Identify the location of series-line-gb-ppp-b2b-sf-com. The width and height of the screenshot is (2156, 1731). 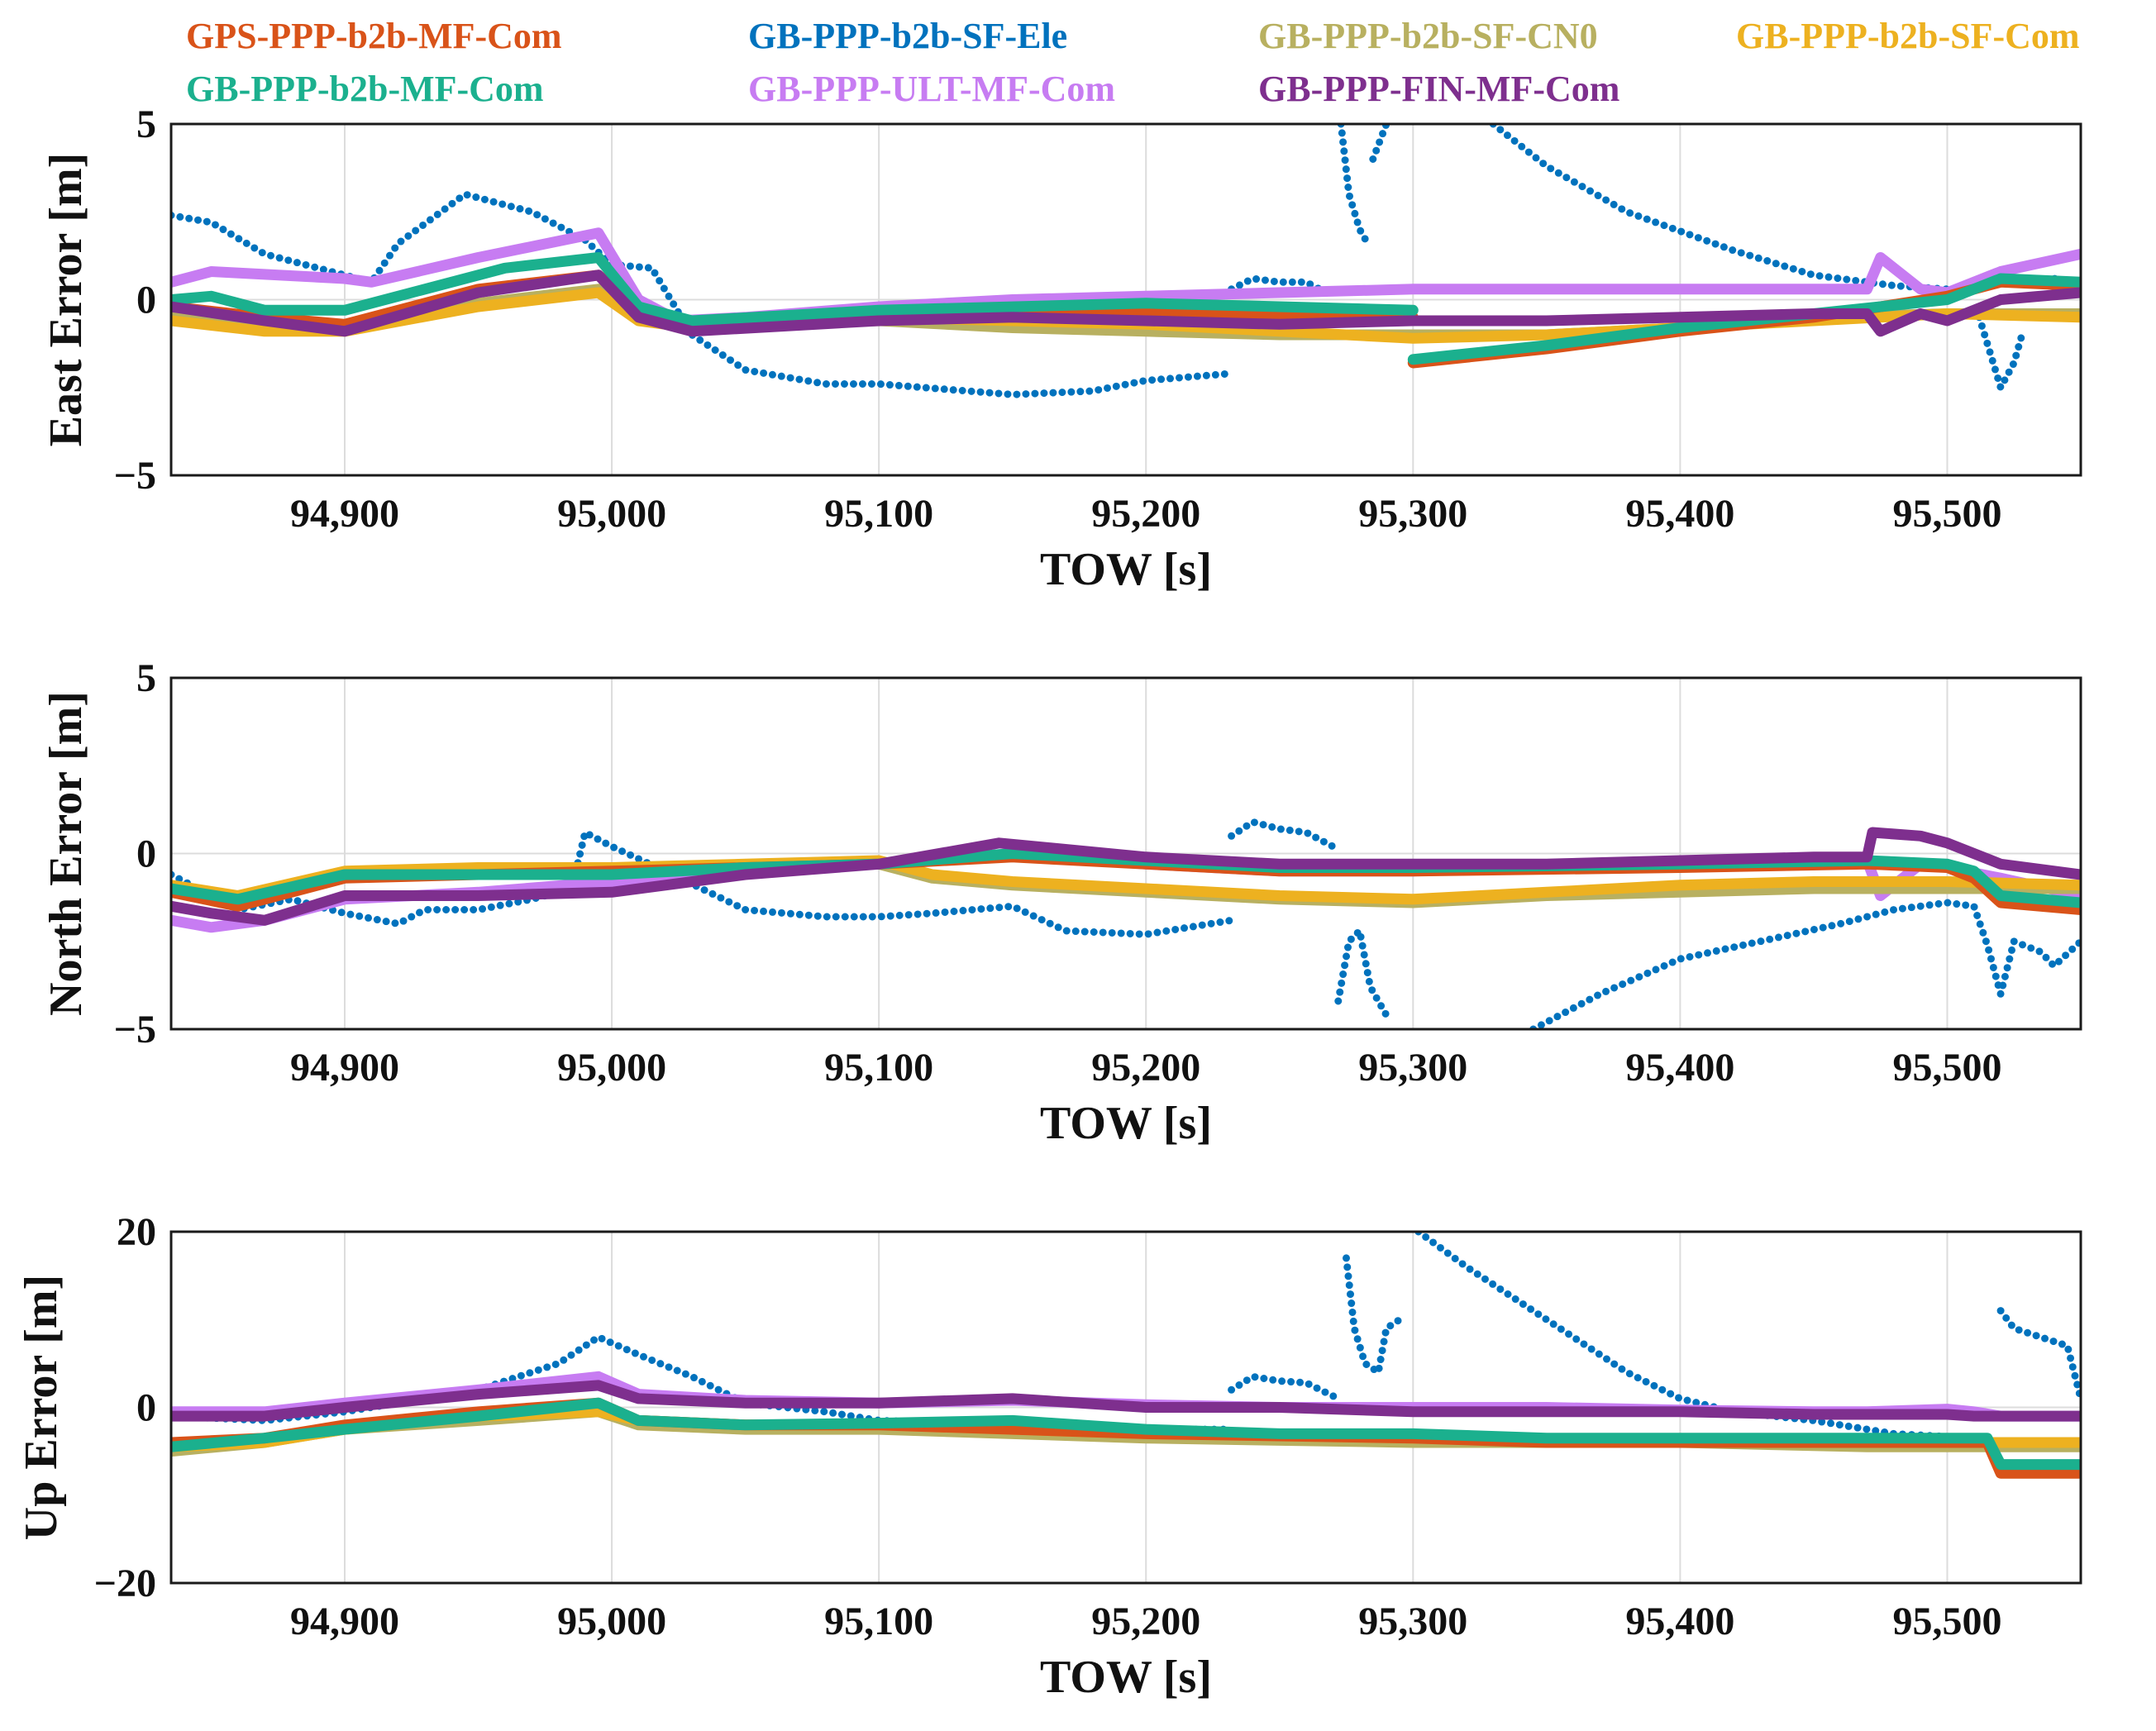
(1126, 880).